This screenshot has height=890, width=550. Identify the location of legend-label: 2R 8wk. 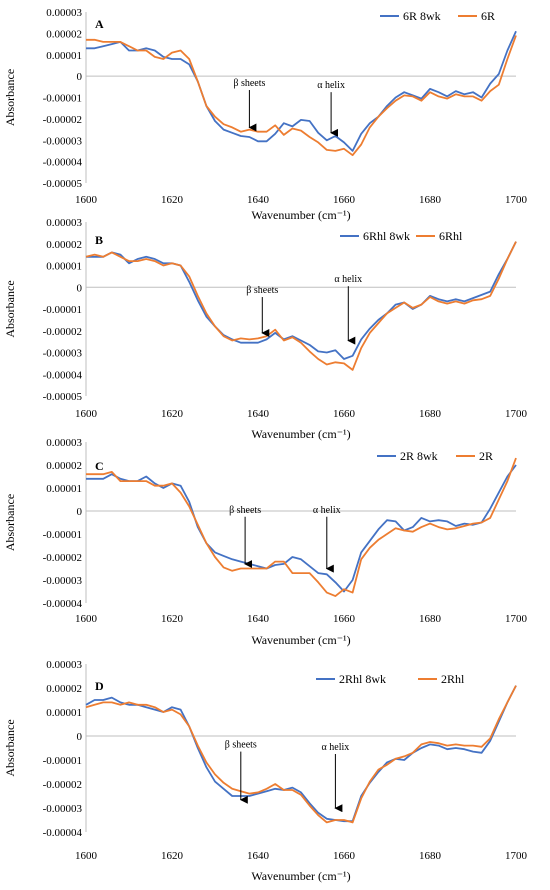
(419, 456).